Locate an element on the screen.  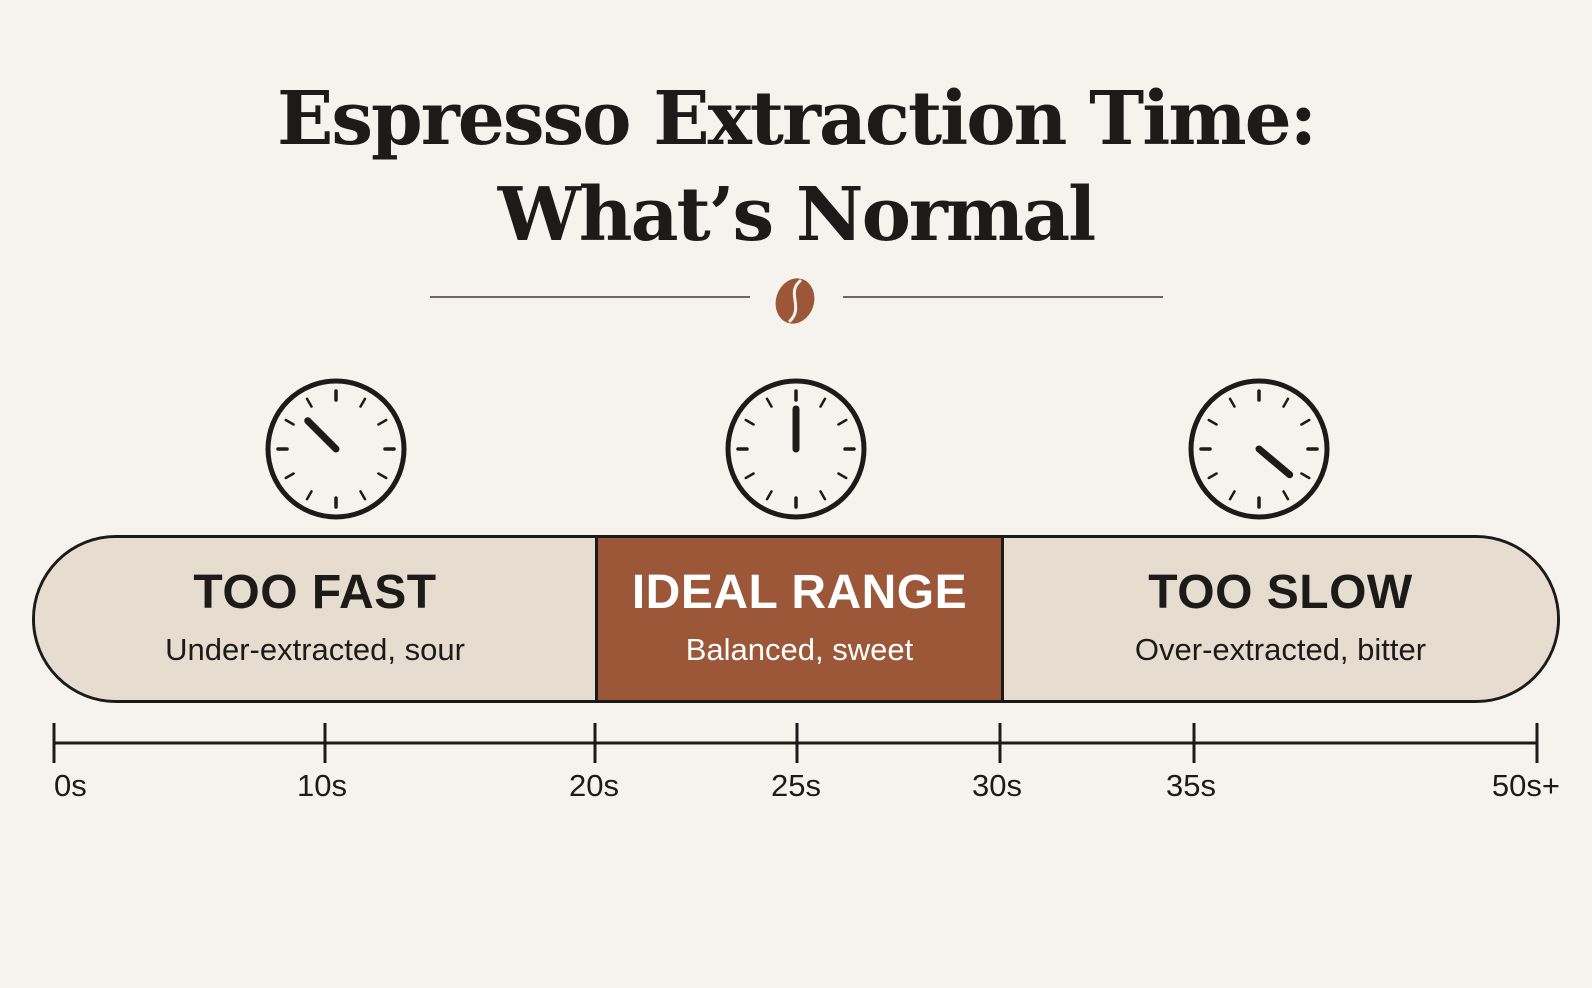
axis-tick-label: 25s is located at coordinates (796, 785).